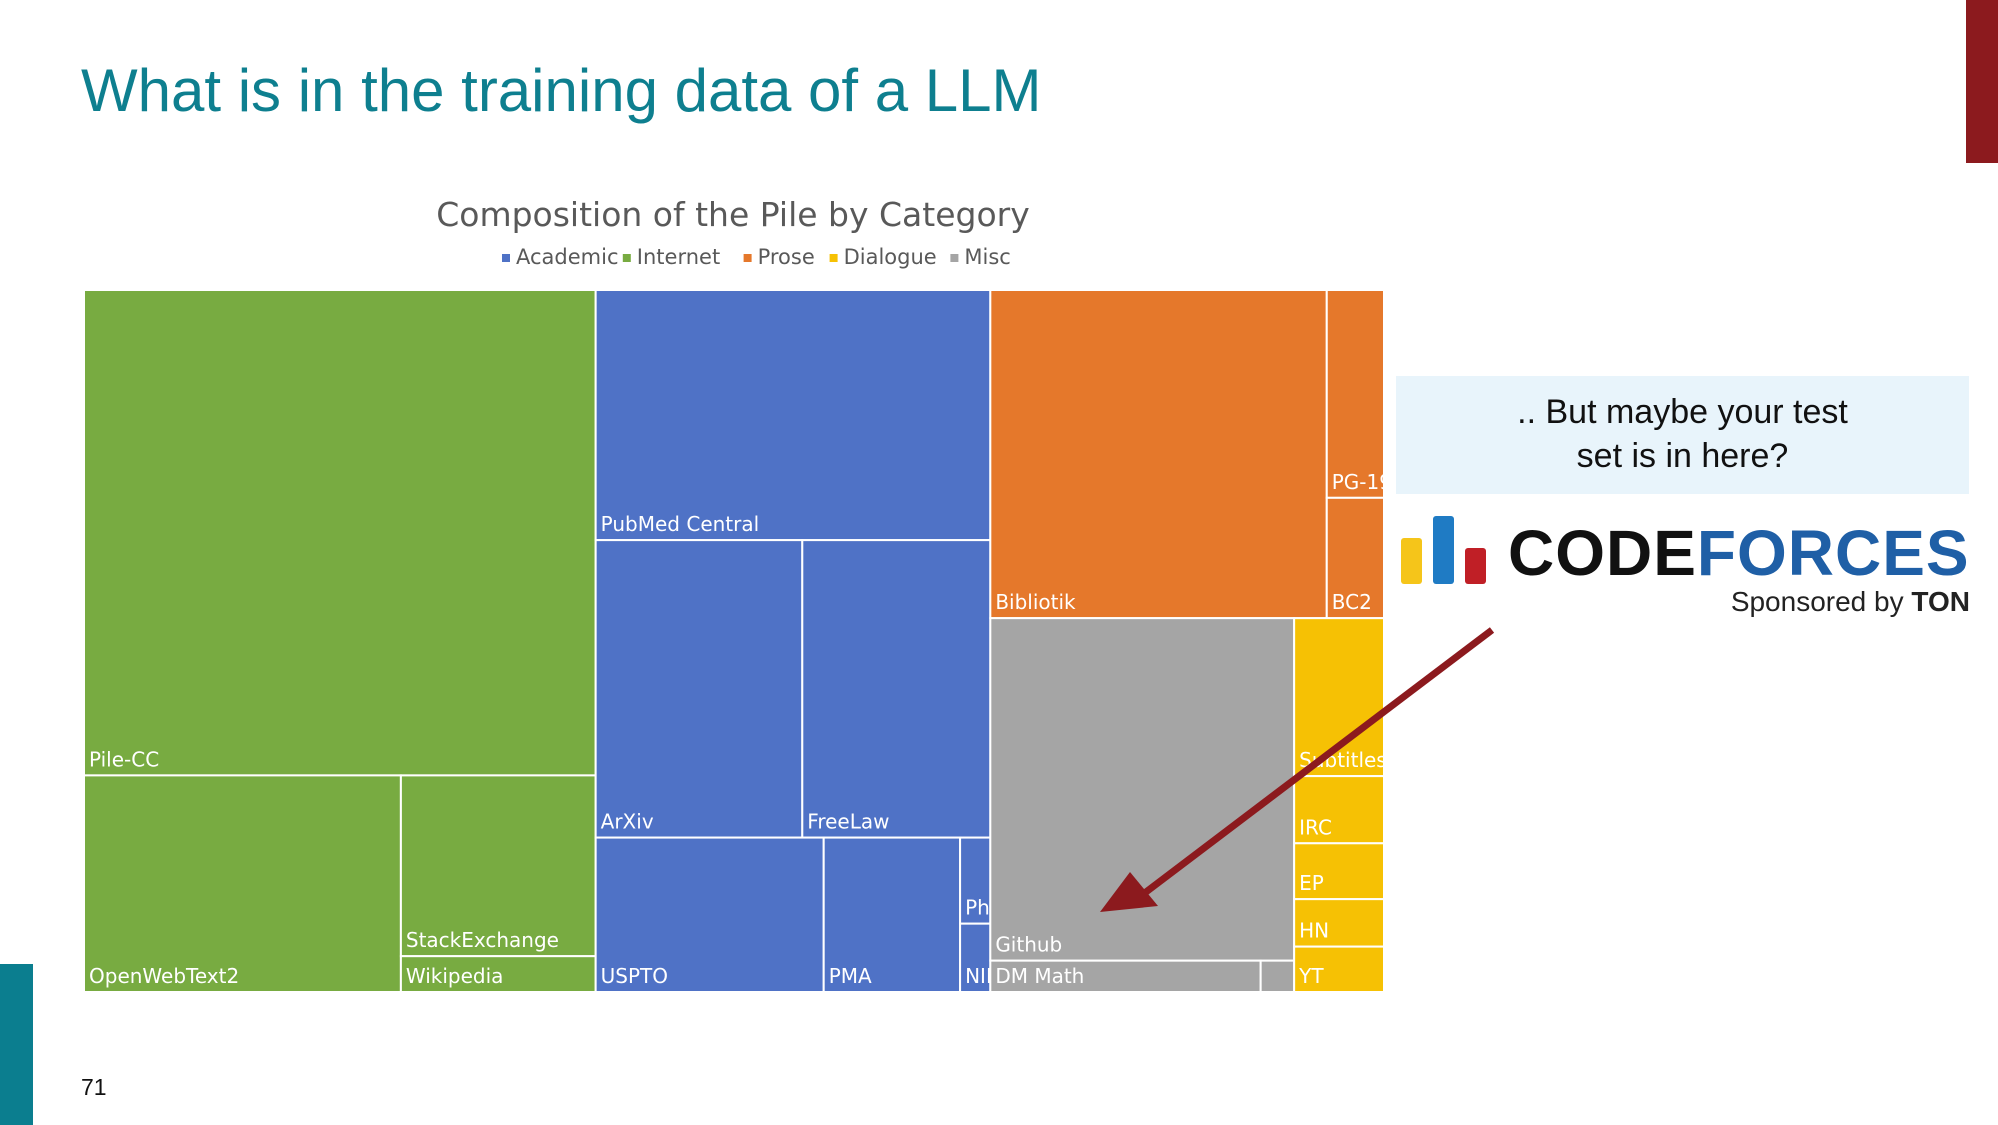 This screenshot has height=1125, width=1998. What do you see at coordinates (1475, 566) in the screenshot?
I see `logo-bar-red` at bounding box center [1475, 566].